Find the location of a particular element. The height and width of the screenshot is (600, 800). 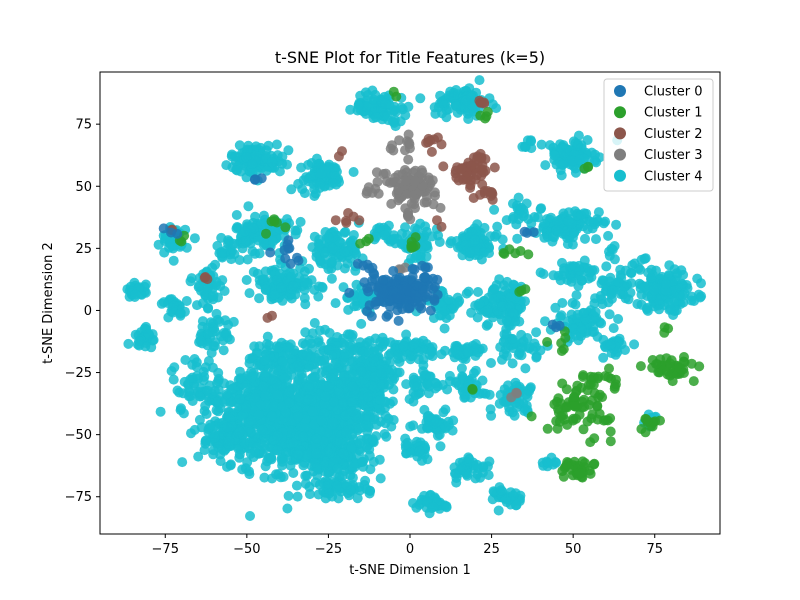

legend-label: Cluster 0 is located at coordinates (673, 92).